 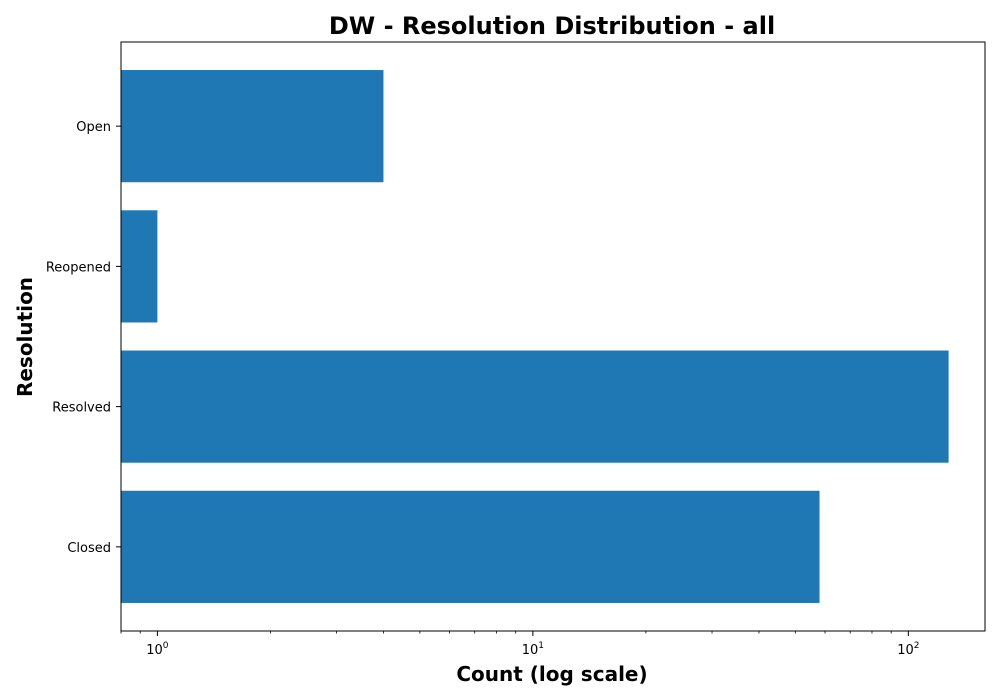 What do you see at coordinates (533, 649) in the screenshot?
I see `x-tick-label: 10¹` at bounding box center [533, 649].